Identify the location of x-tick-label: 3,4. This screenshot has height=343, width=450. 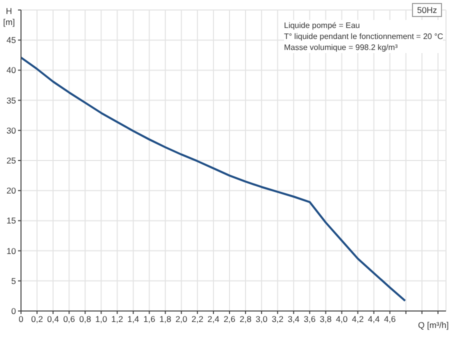
(294, 319).